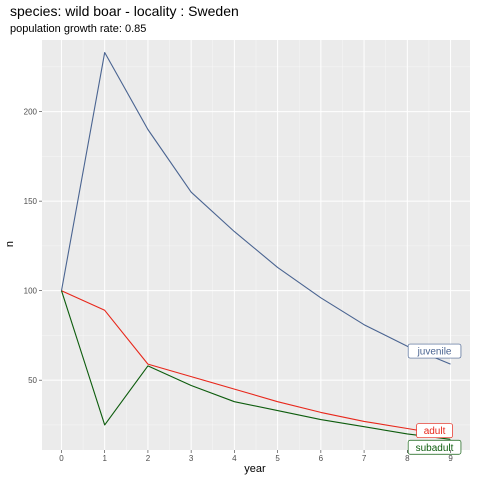  I want to click on y-tick-label: 150, so click(31, 201).